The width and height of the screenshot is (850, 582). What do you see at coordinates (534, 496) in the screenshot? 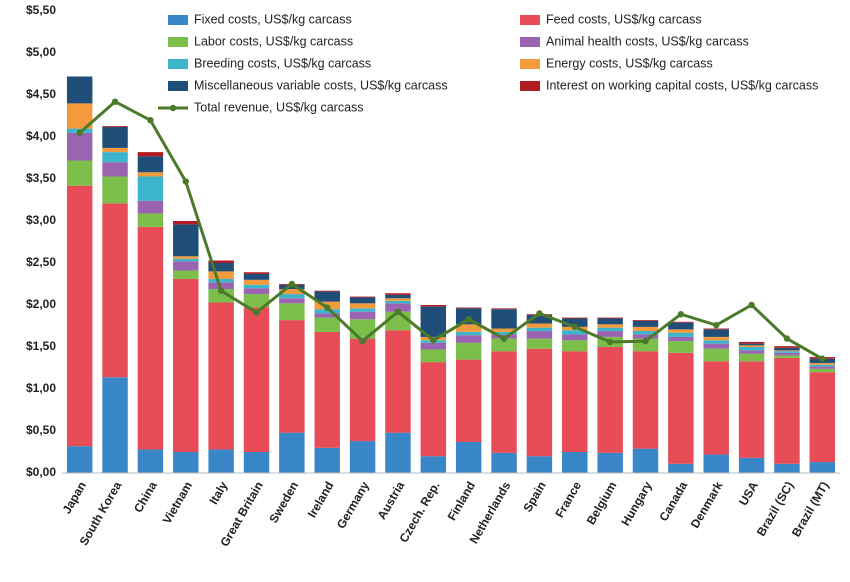
I see `x-tick-label: Spain` at bounding box center [534, 496].